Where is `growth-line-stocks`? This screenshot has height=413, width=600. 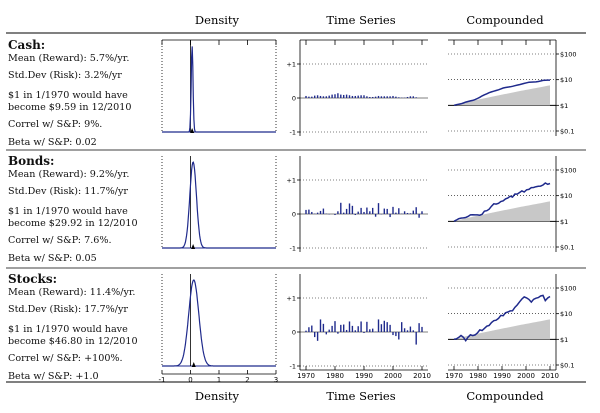 growth-line-stocks is located at coordinates (502, 318).